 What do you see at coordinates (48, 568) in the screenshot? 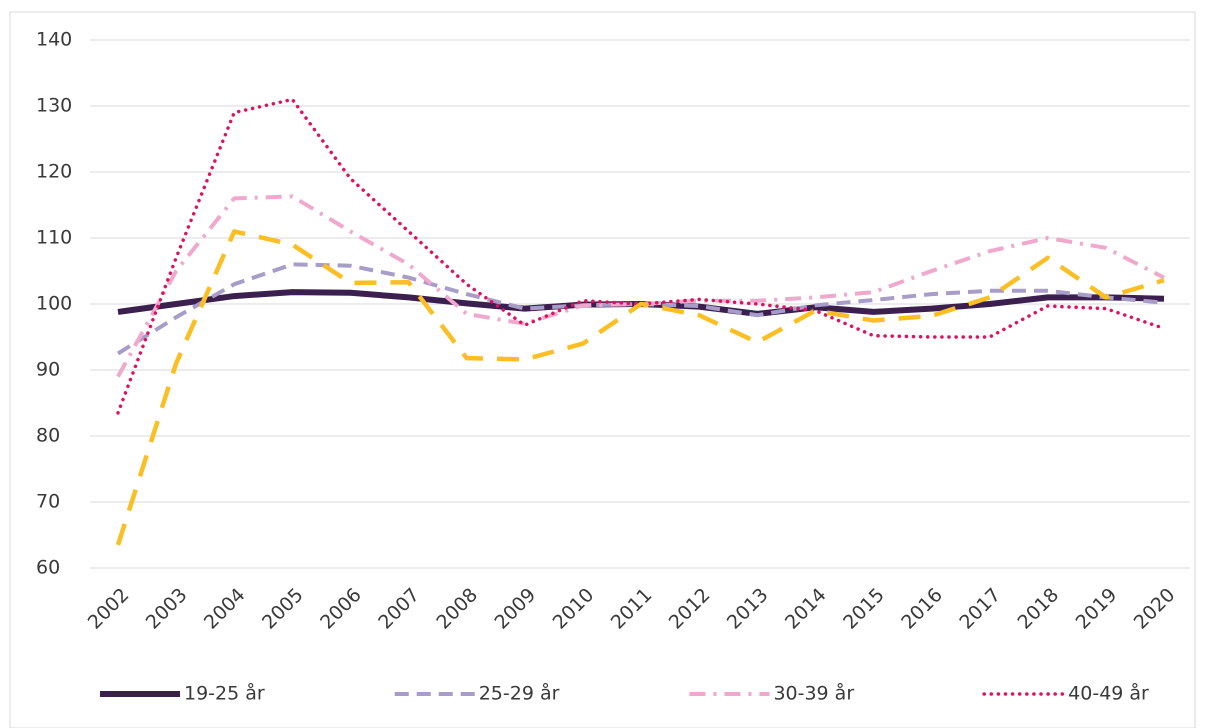
I see `y-tick-label: 60` at bounding box center [48, 568].